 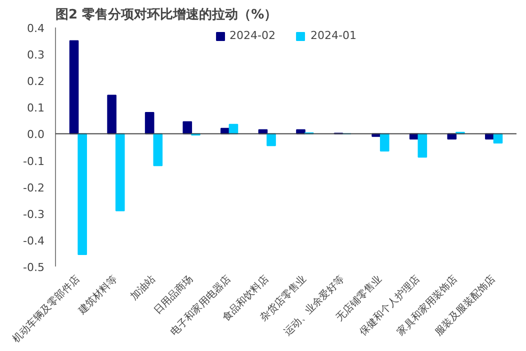 I want to click on y-tick-label: -0.4, so click(x=34, y=241).